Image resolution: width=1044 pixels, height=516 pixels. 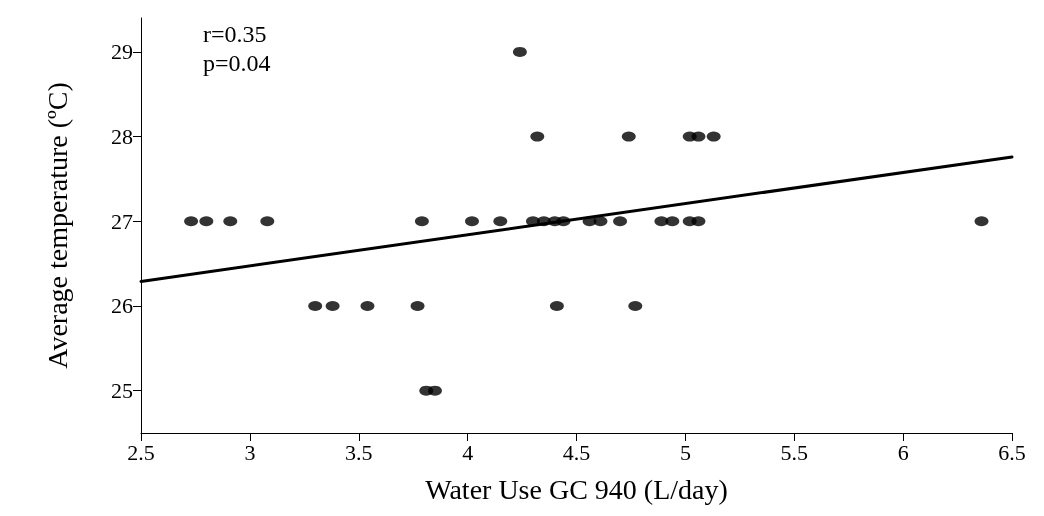 I want to click on y-tick-label: 27, so click(x=122, y=221).